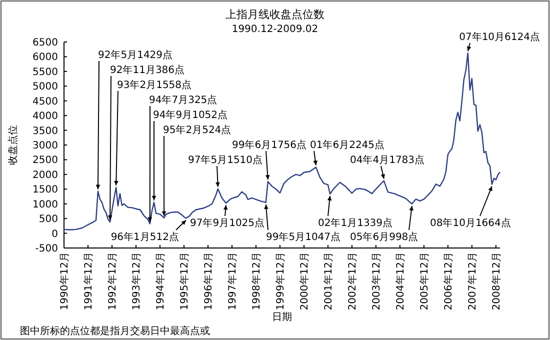  Describe the element at coordinates (45, 190) in the screenshot. I see `y-tick-label: 1500` at that location.